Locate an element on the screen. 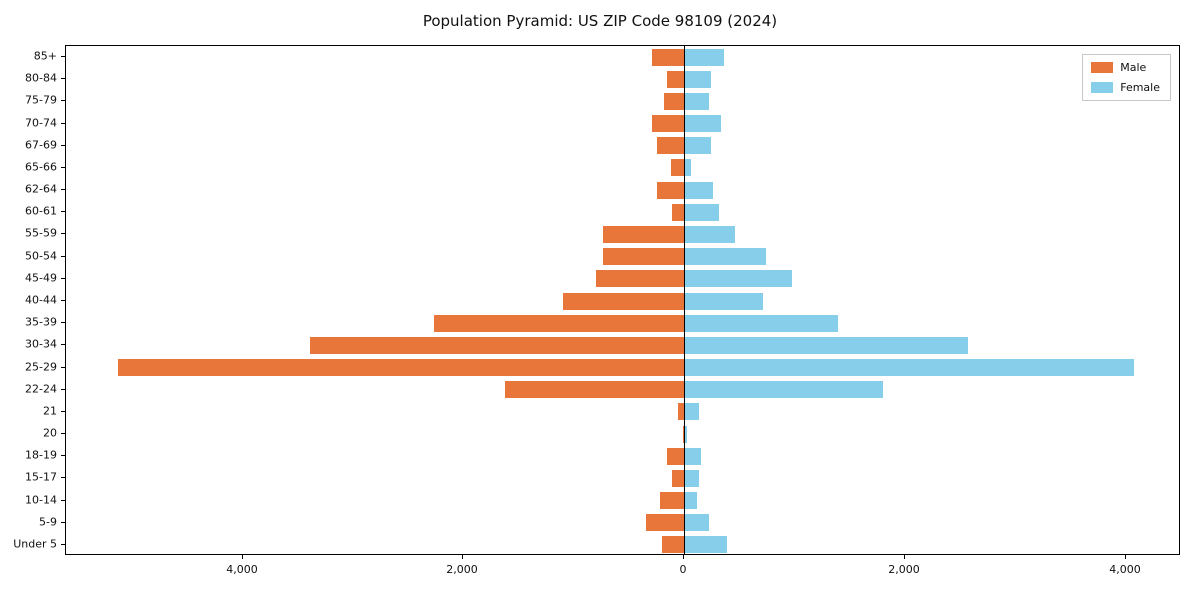  legend-label-female: Female is located at coordinates (1140, 87).